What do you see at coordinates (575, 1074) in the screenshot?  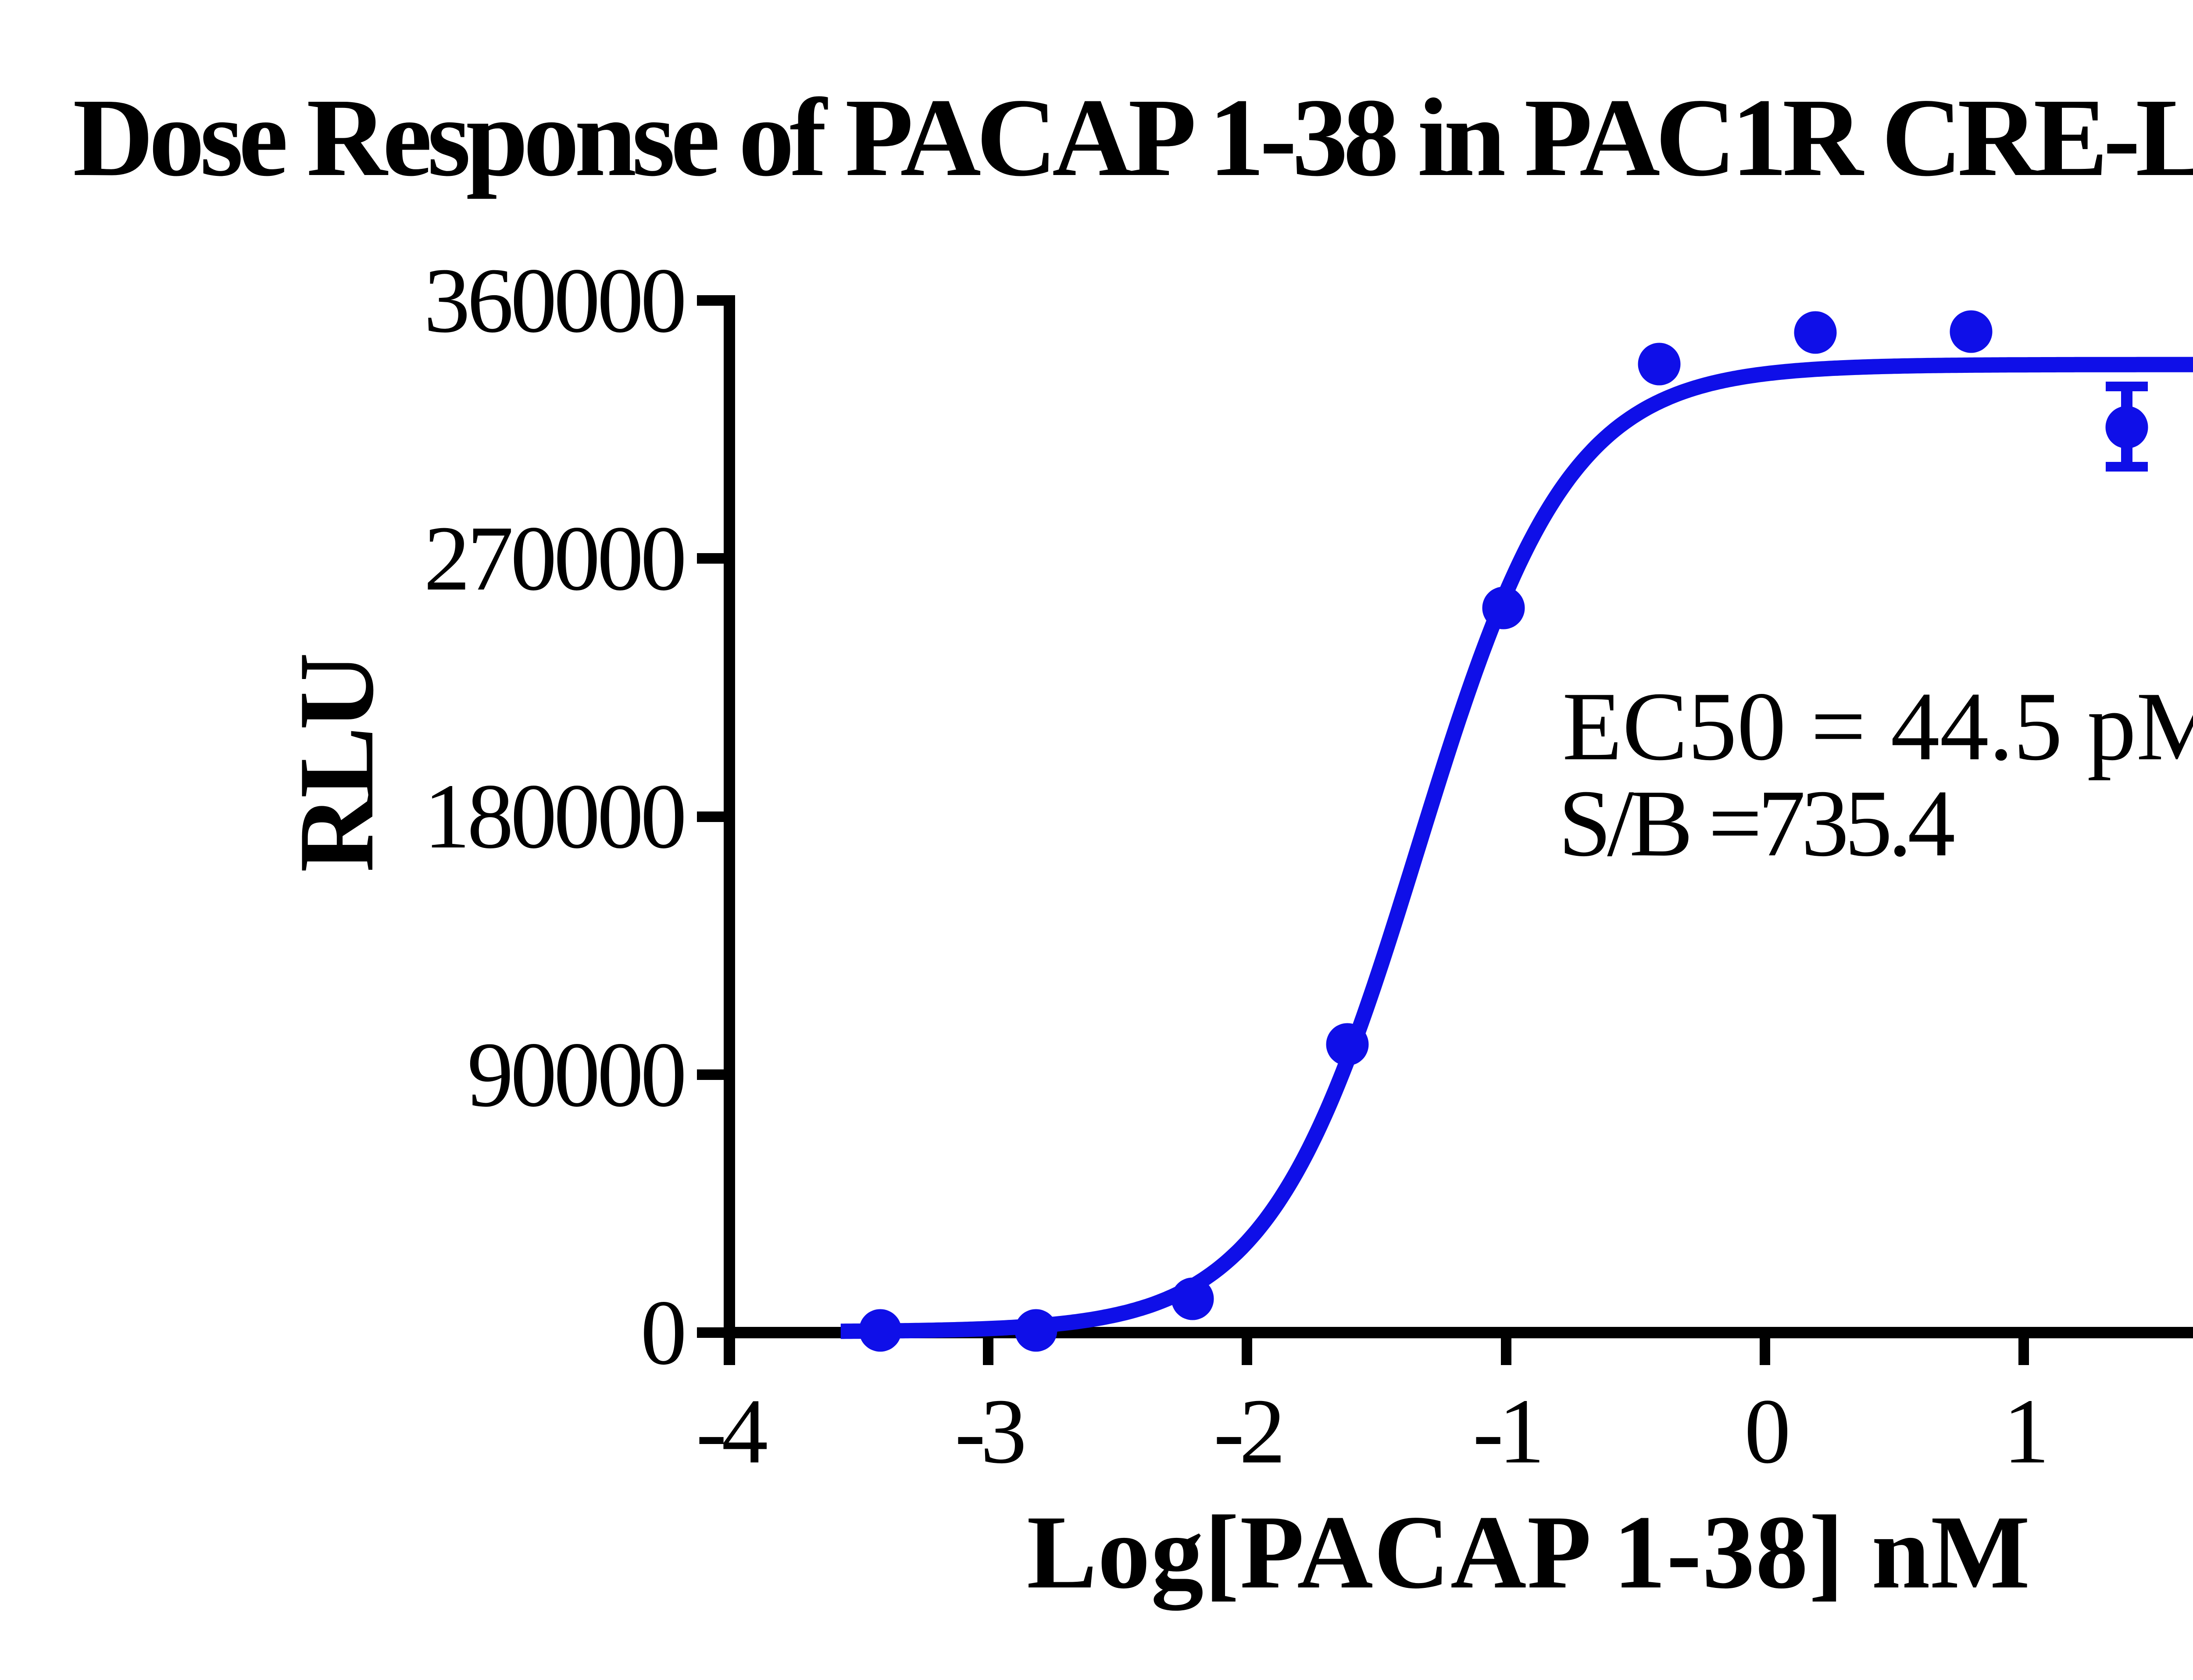 I see `svg-text: 90000` at bounding box center [575, 1074].